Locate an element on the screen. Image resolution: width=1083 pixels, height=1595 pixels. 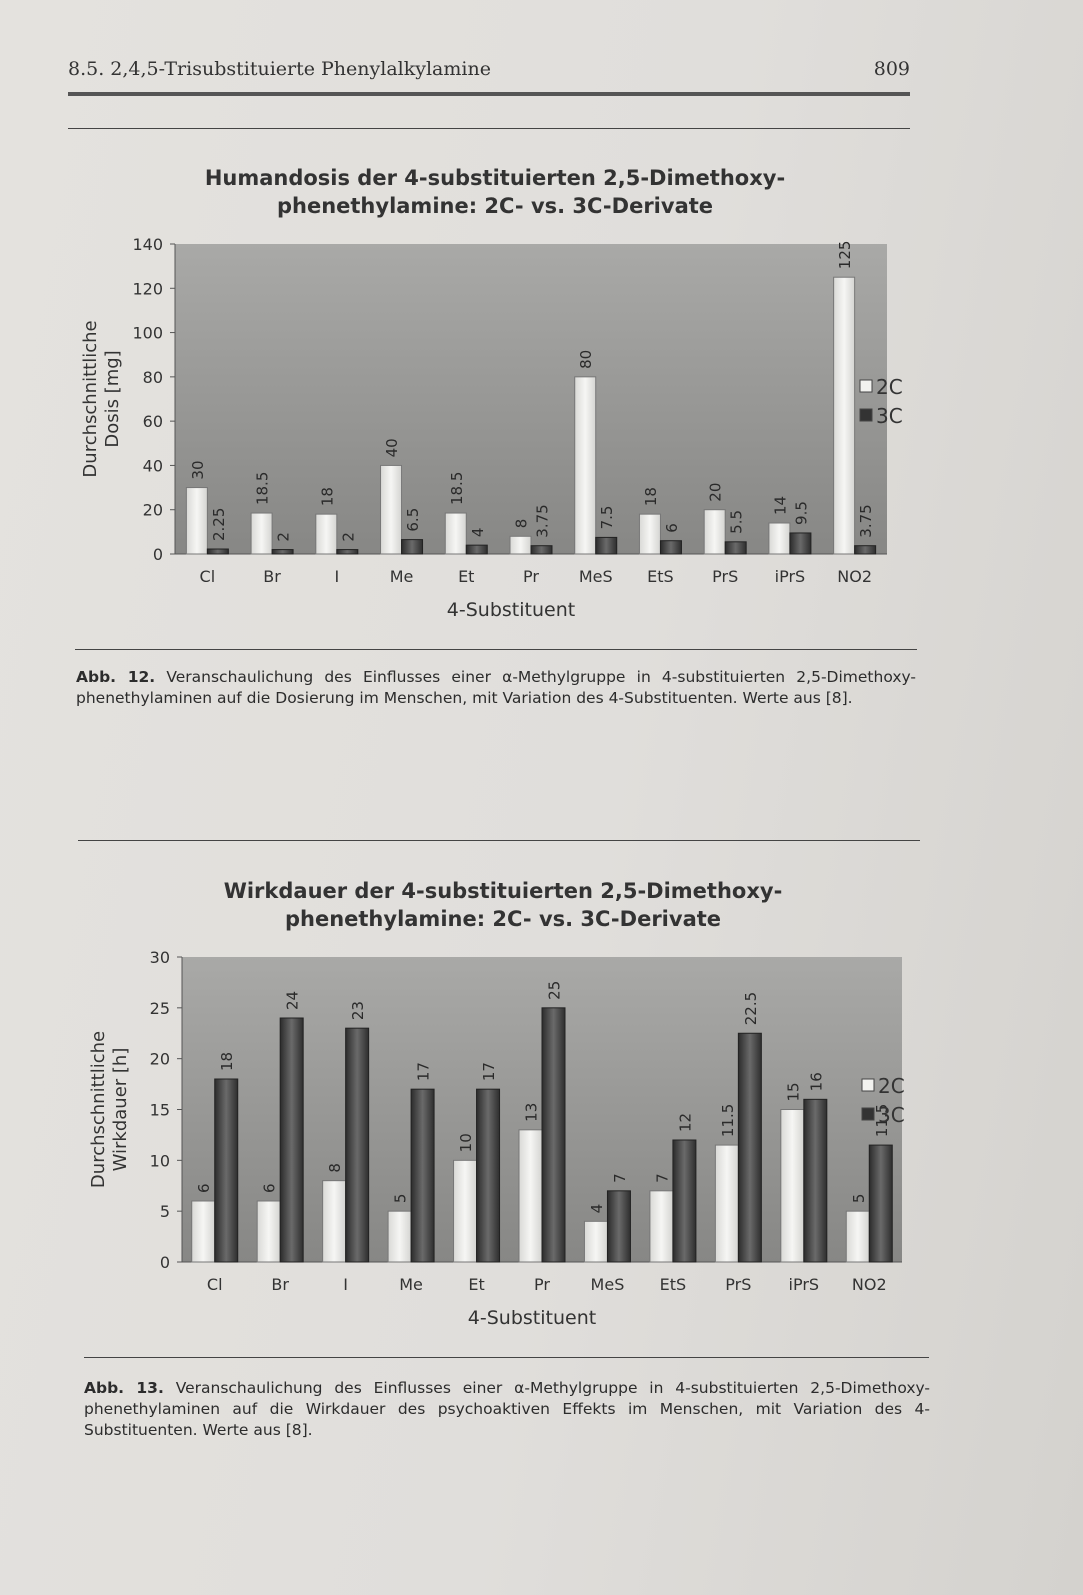
y-tick-label: 25 is located at coordinates (160, 1008).